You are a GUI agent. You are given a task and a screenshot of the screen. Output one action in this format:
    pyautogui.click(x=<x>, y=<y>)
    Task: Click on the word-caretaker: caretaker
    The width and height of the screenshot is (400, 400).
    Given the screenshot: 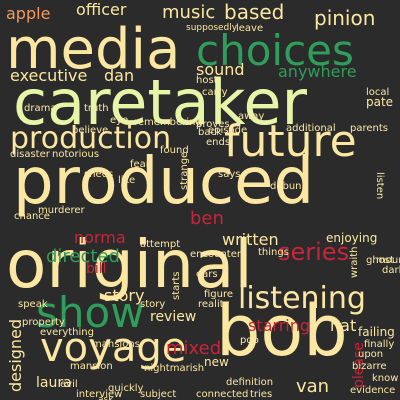 What is the action you would take?
    pyautogui.click(x=160, y=102)
    